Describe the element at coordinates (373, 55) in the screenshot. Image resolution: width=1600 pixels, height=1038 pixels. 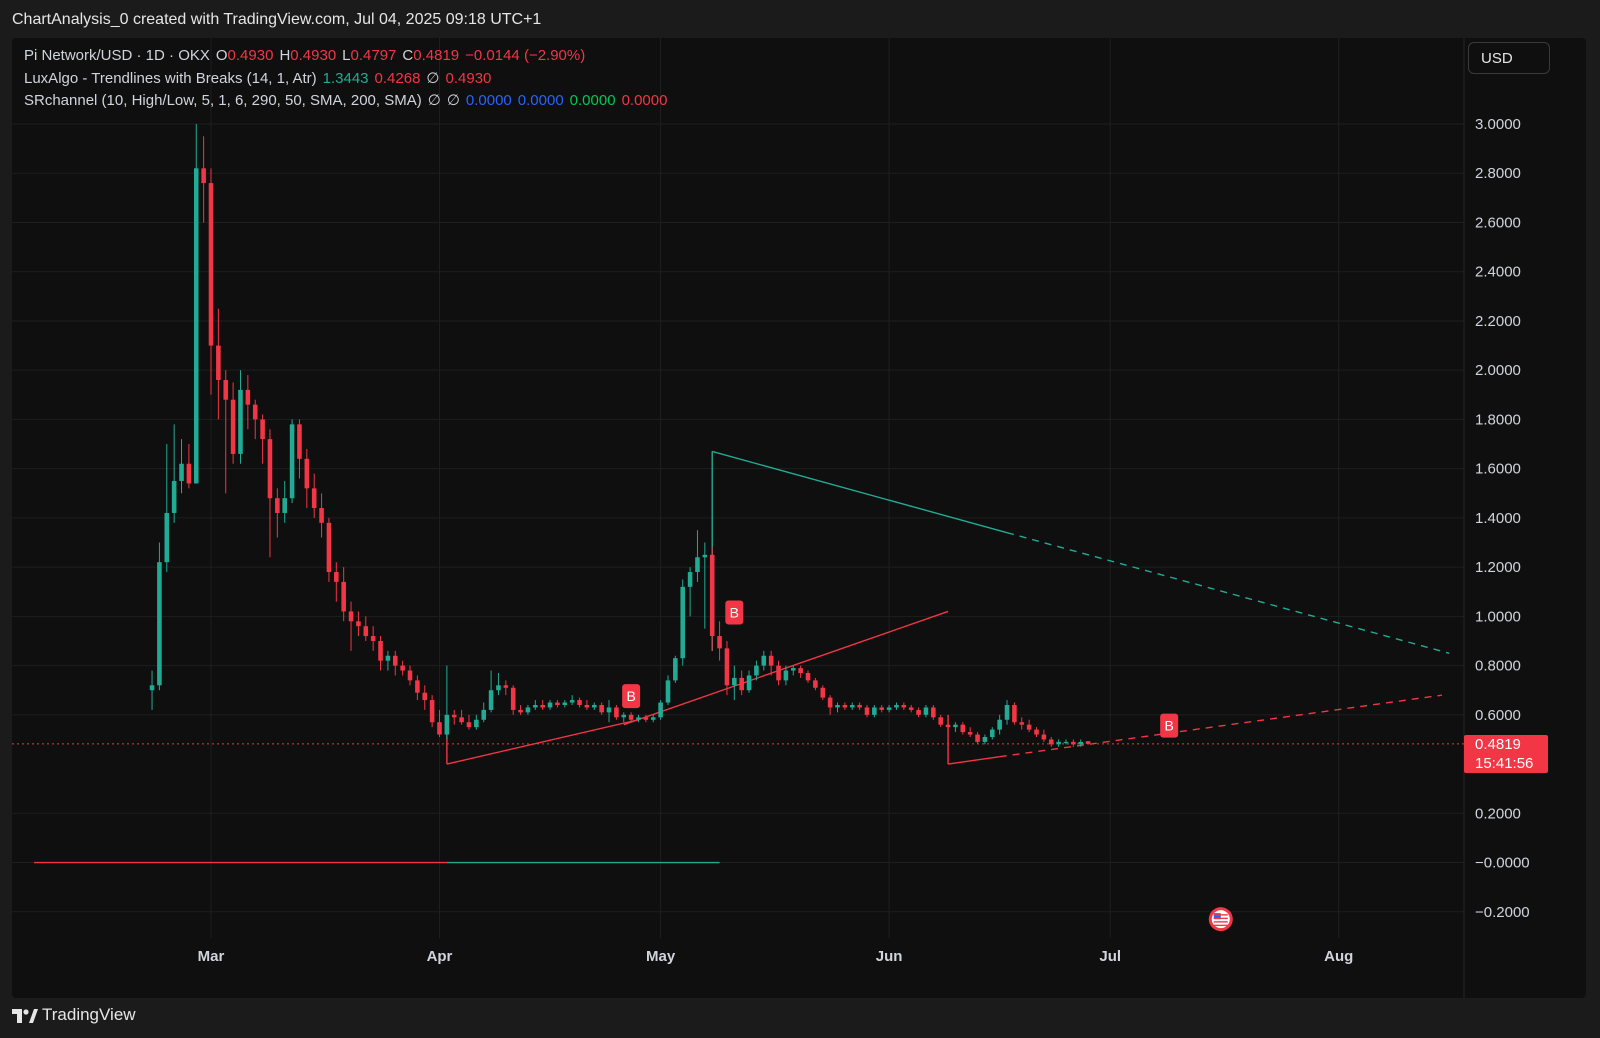
I see `legend-low: 0.4797` at that location.